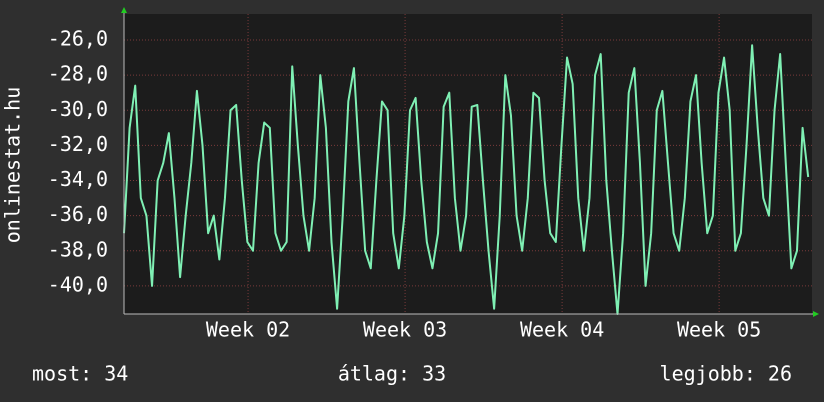 The width and height of the screenshot is (824, 402). I want to click on y-tick-label: -36,0, so click(78, 214).